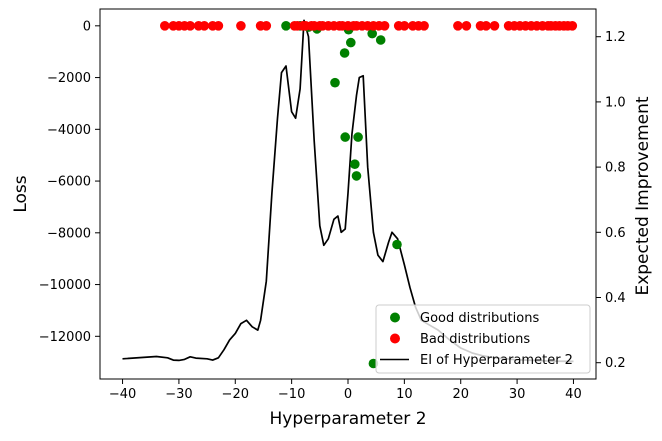 Image resolution: width=662 pixels, height=441 pixels. I want to click on legend-marker-good, so click(395, 317).